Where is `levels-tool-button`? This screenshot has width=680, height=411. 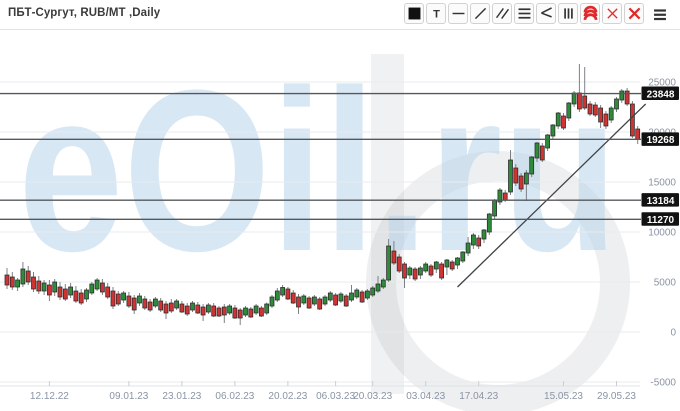
levels-tool-button is located at coordinates (524, 13).